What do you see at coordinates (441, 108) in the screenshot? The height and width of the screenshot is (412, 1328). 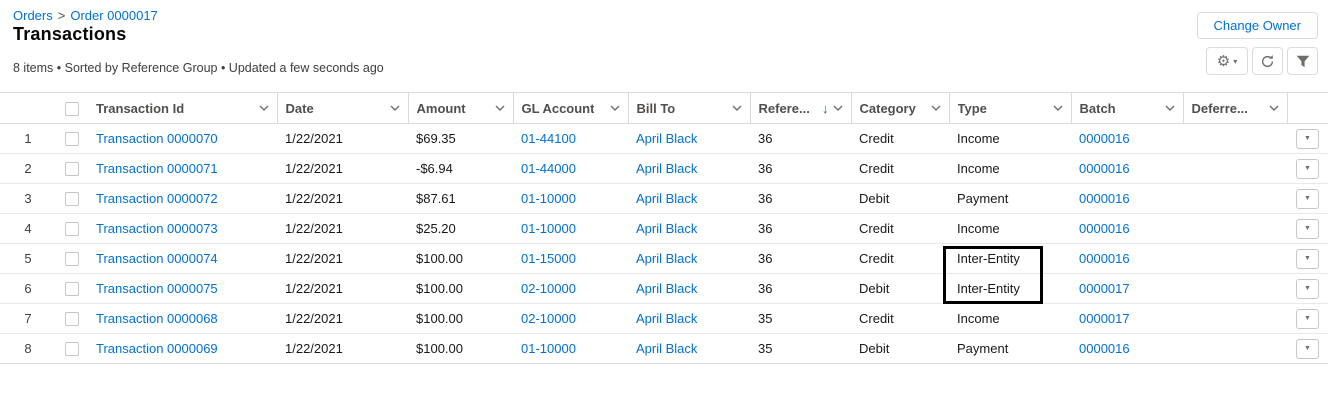 I see `column-label: Amount` at bounding box center [441, 108].